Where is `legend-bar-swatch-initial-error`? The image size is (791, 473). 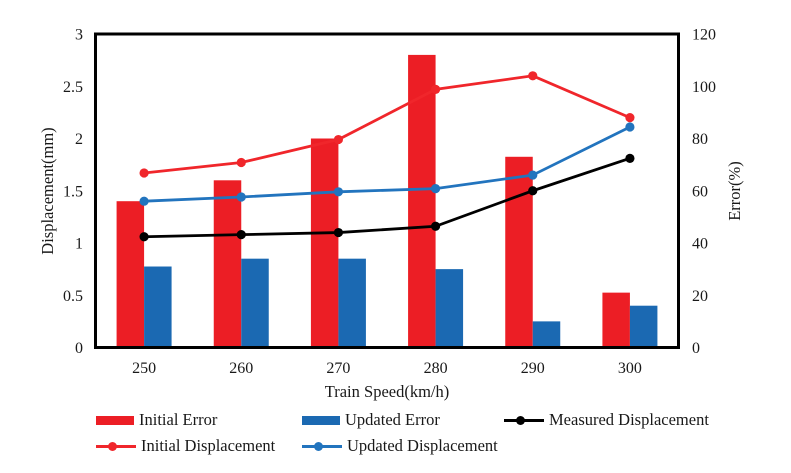
legend-bar-swatch-initial-error is located at coordinates (115, 420).